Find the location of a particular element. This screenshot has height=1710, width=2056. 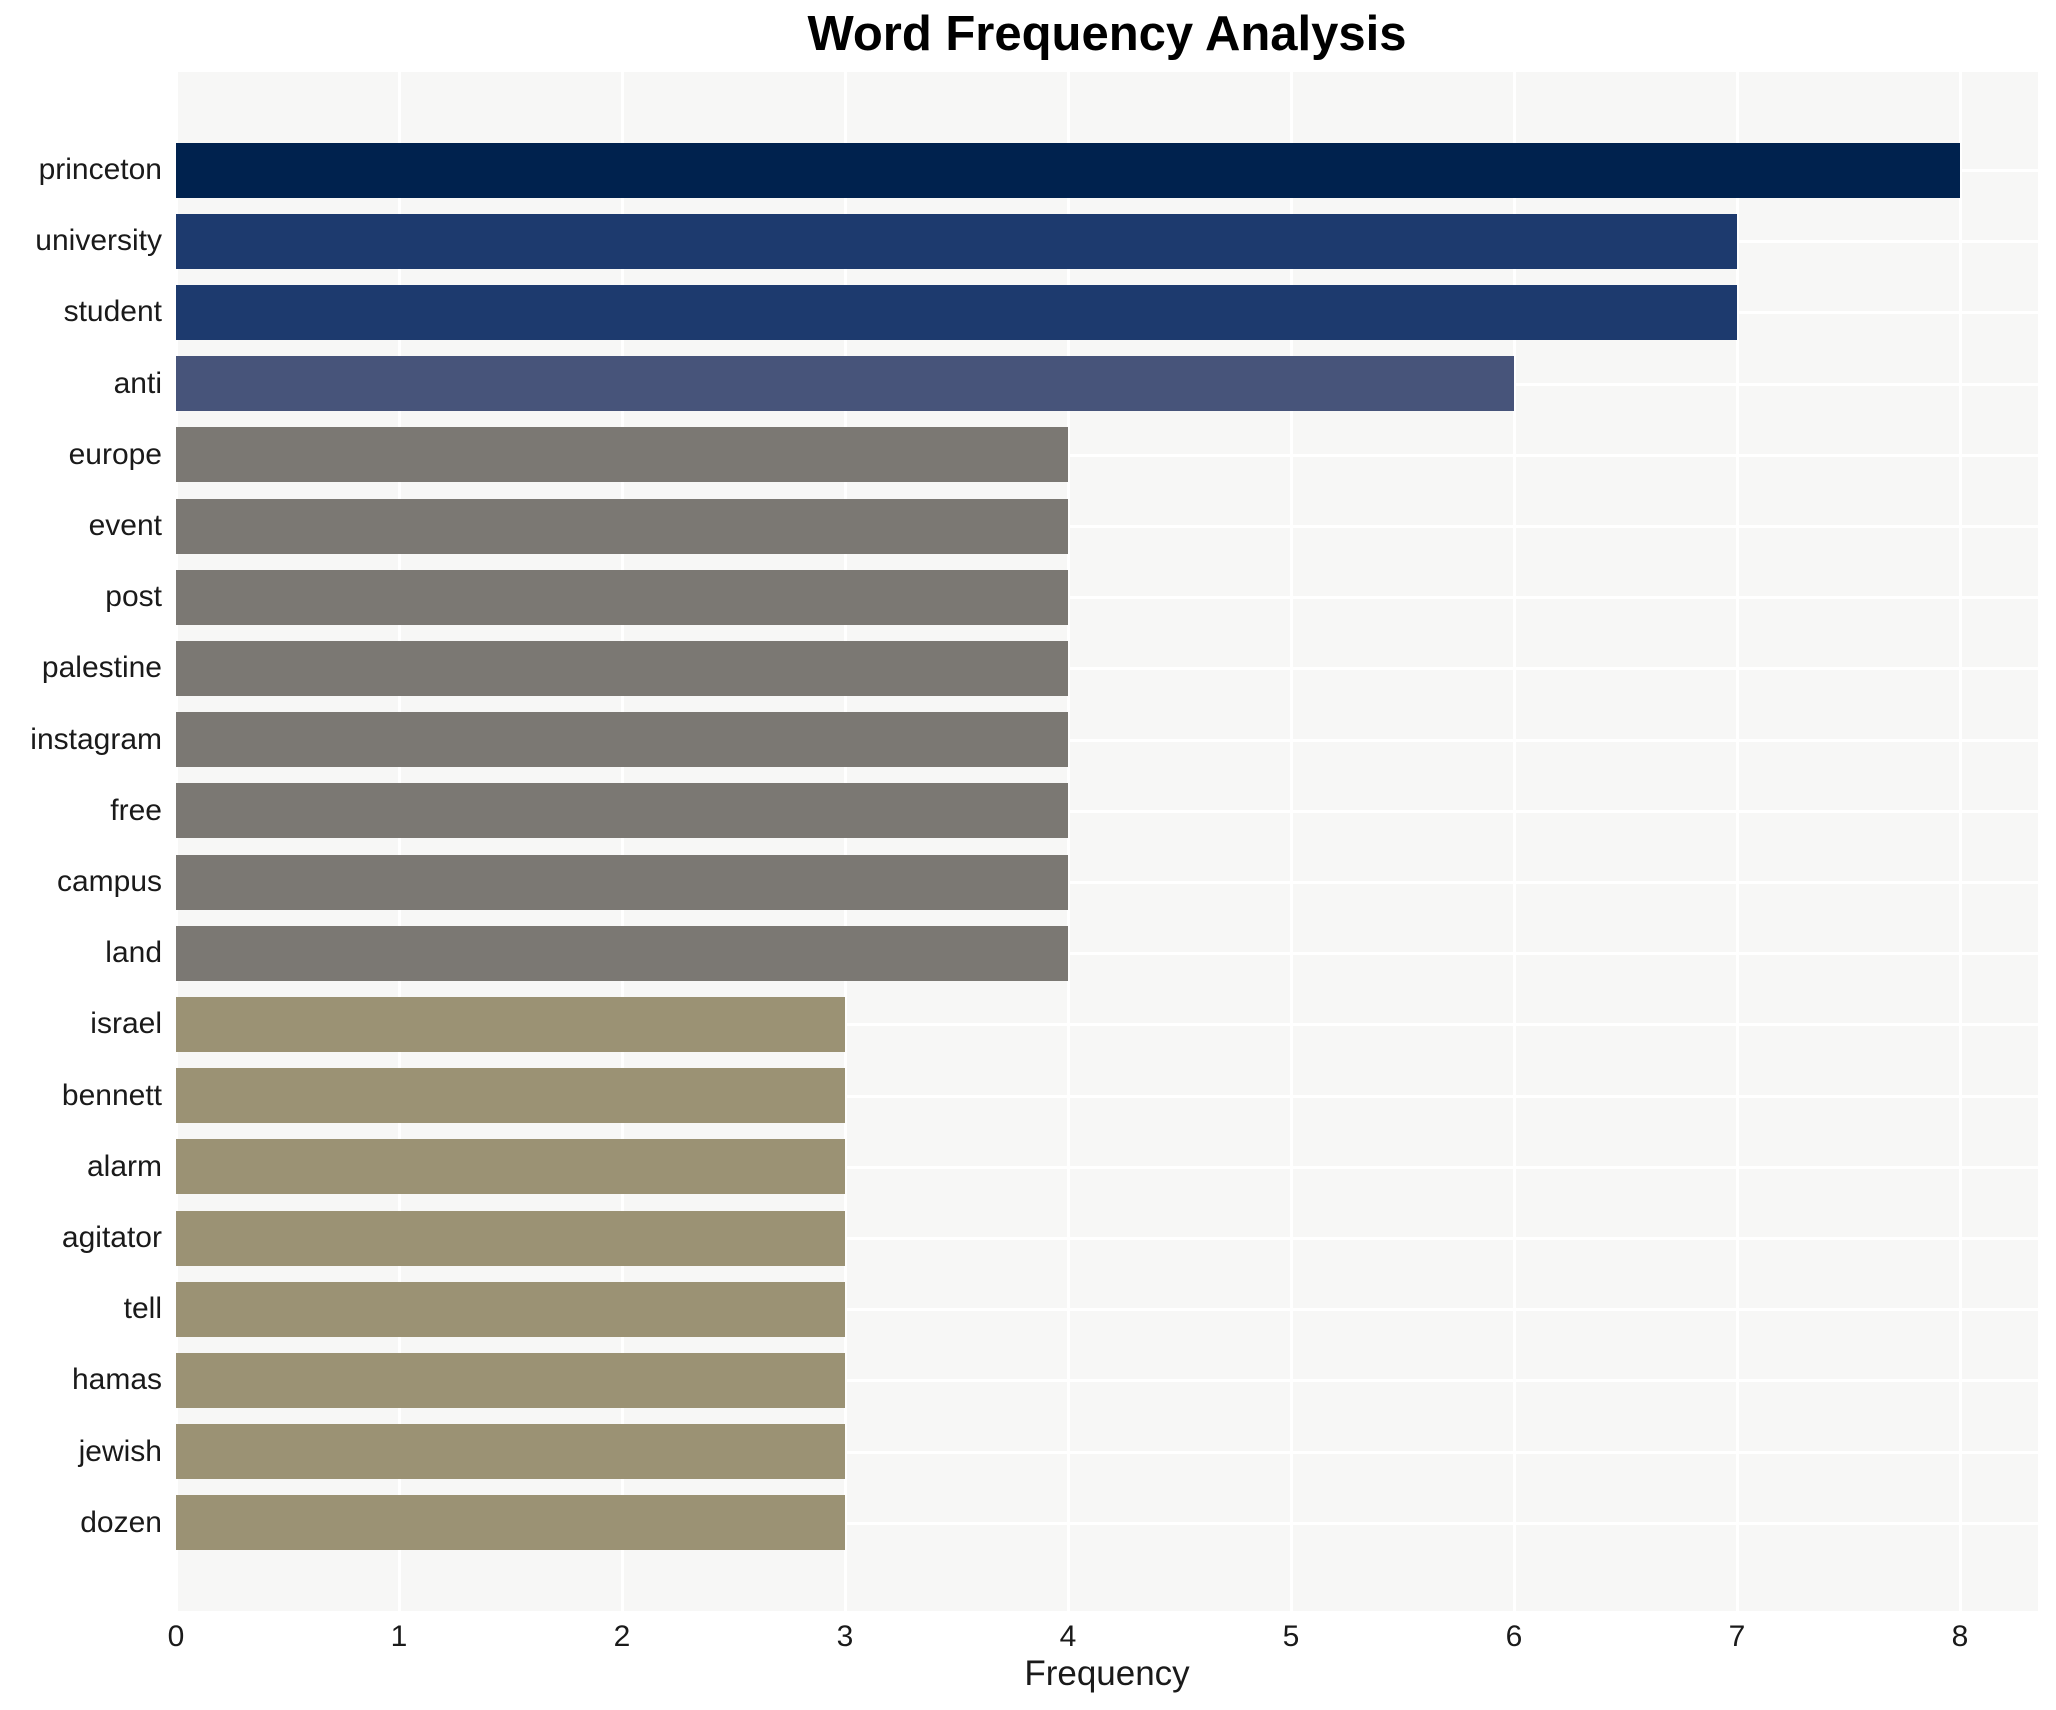

y-axis-label-instagram: instagram is located at coordinates (96, 739).